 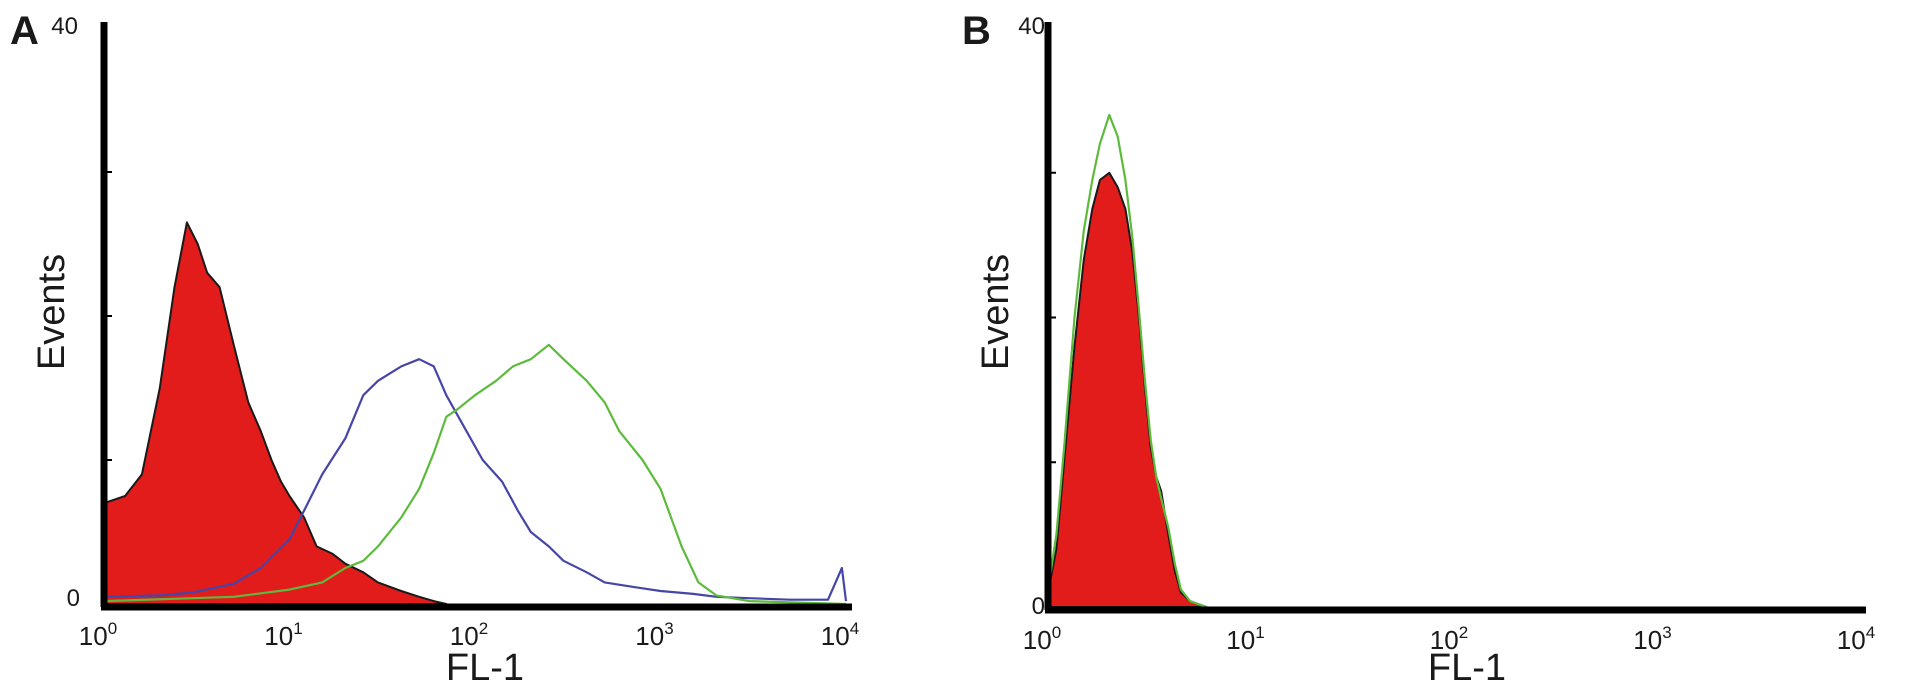 What do you see at coordinates (98, 635) in the screenshot?
I see `panel-a-xtick-label: 10⁰` at bounding box center [98, 635].